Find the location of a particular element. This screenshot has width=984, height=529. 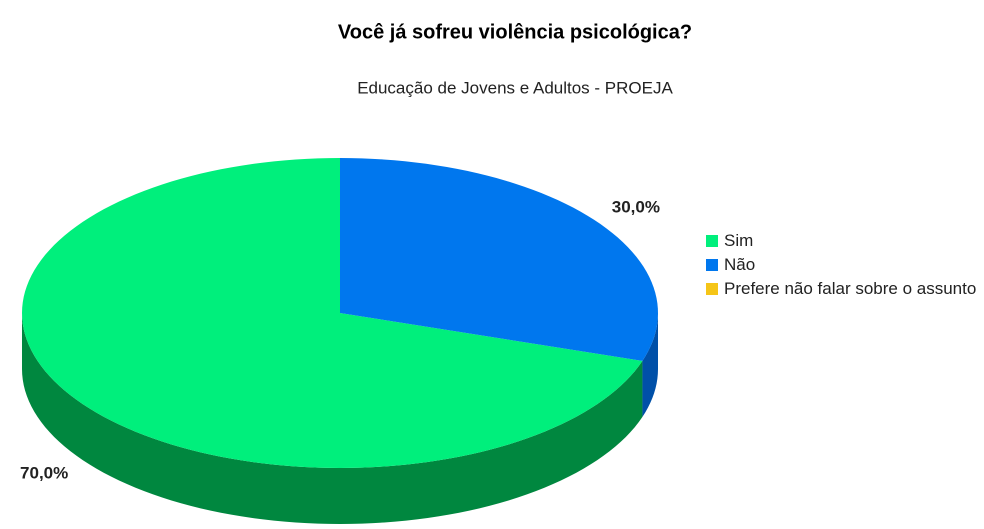

pie-side is located at coordinates (650, 365).